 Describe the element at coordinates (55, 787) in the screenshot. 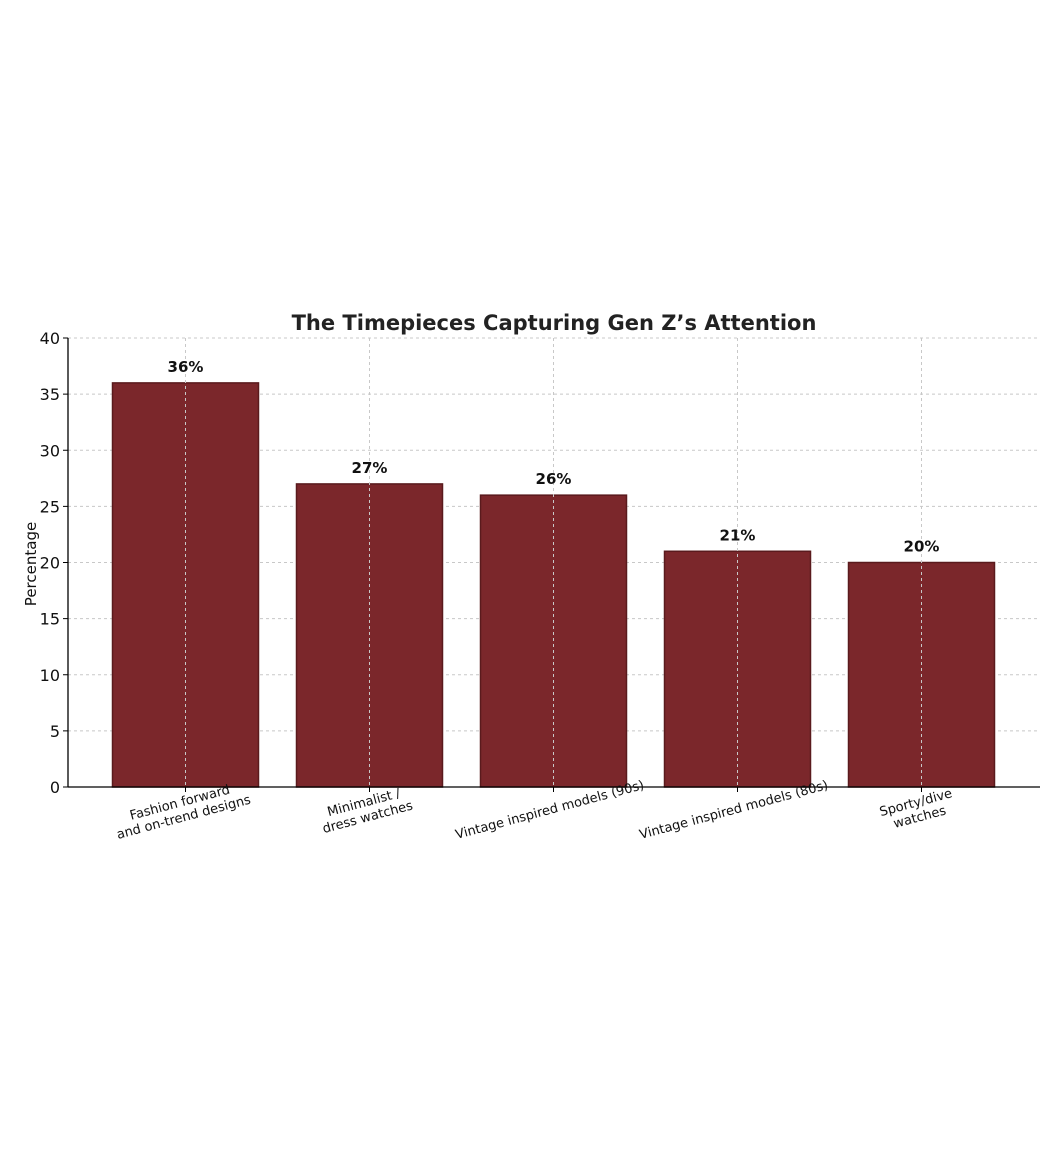

I see `y-tick-label: 0` at that location.